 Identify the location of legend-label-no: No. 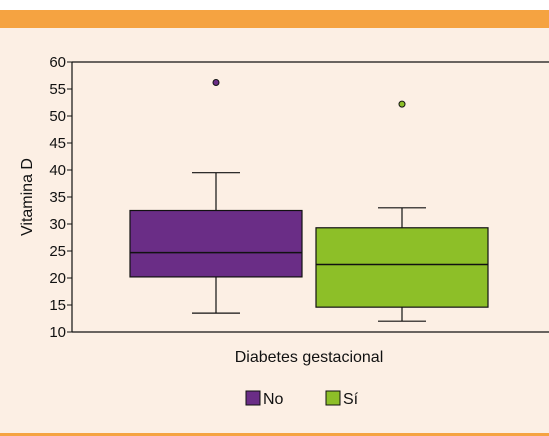
(273, 399).